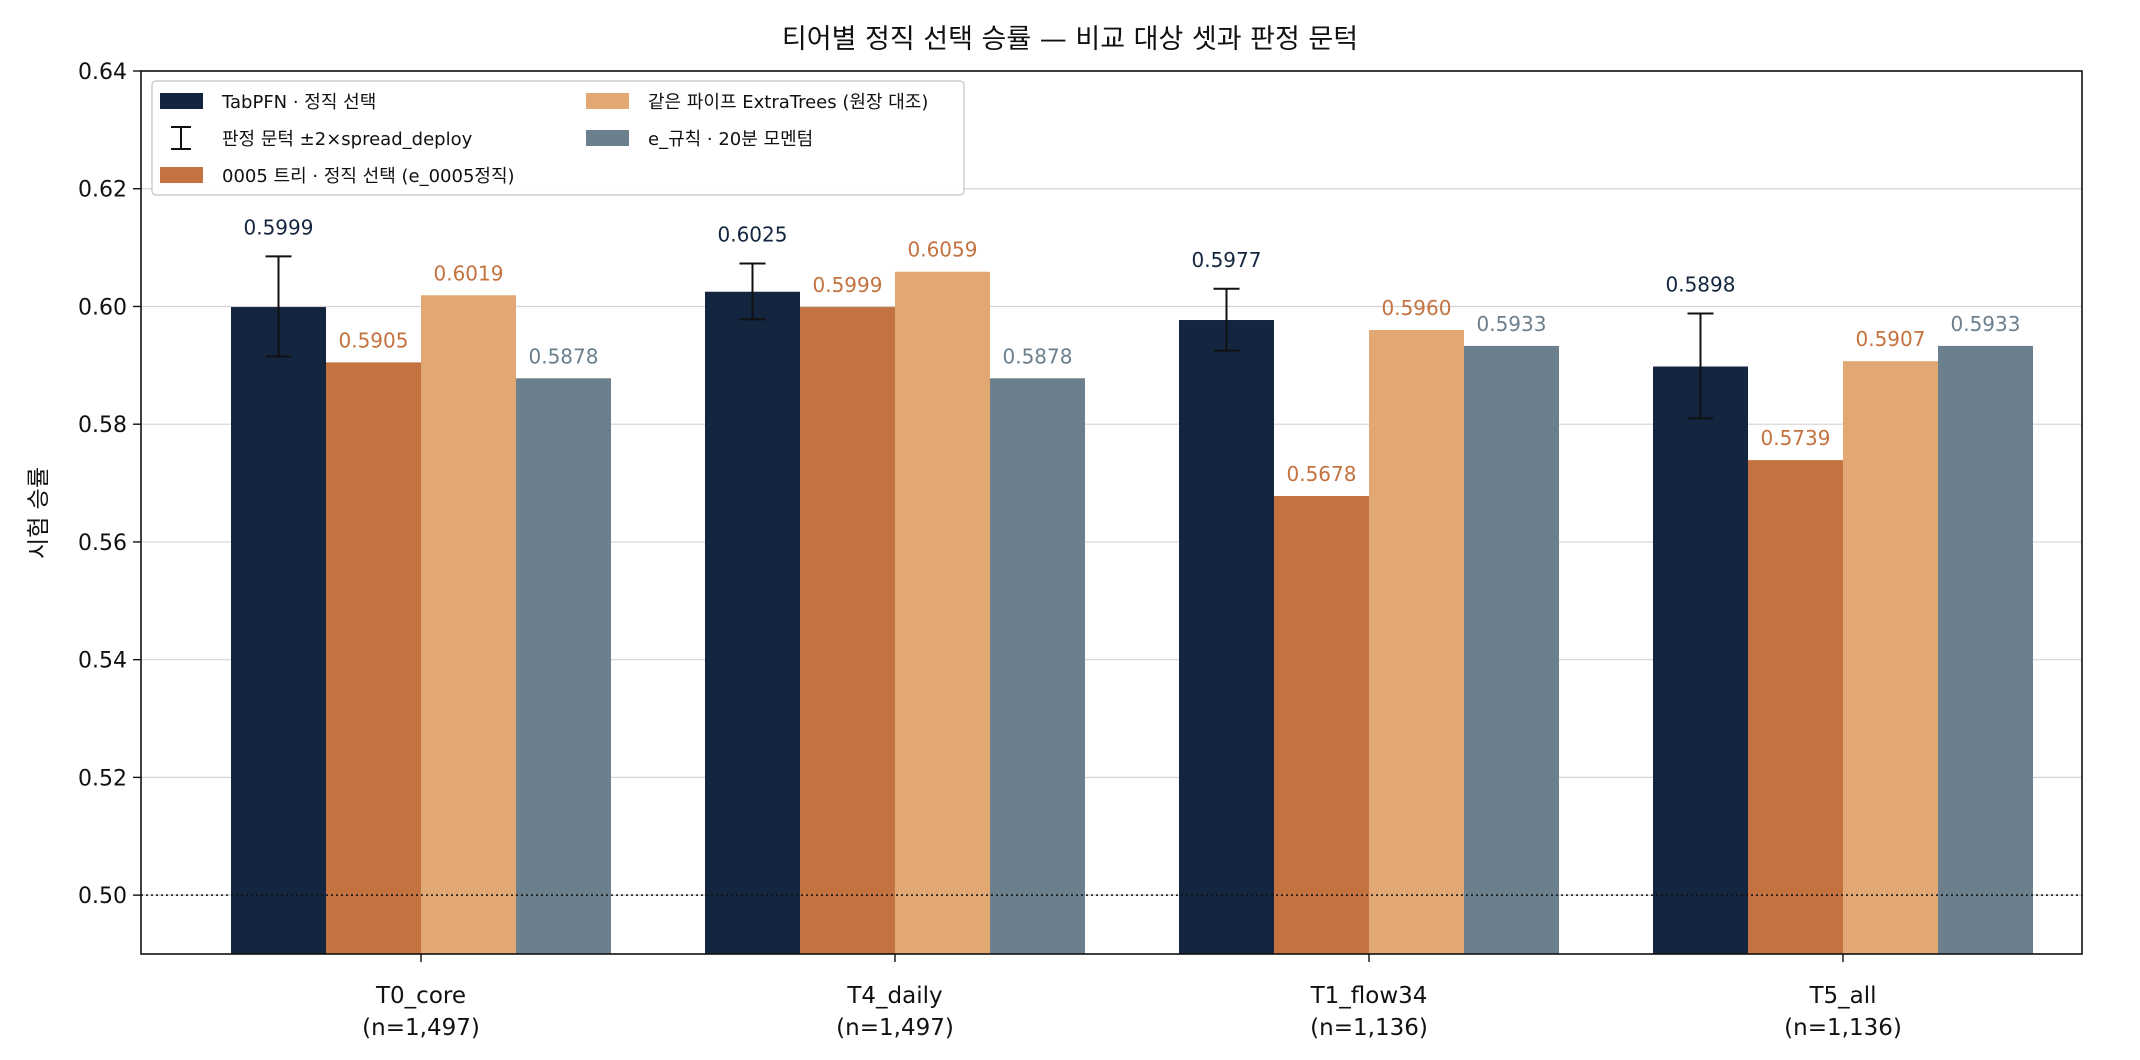 The width and height of the screenshot is (2140, 1060). What do you see at coordinates (347, 139) in the screenshot?
I see `legend-label: 판정 문턱 ±2×spread_deploy` at bounding box center [347, 139].